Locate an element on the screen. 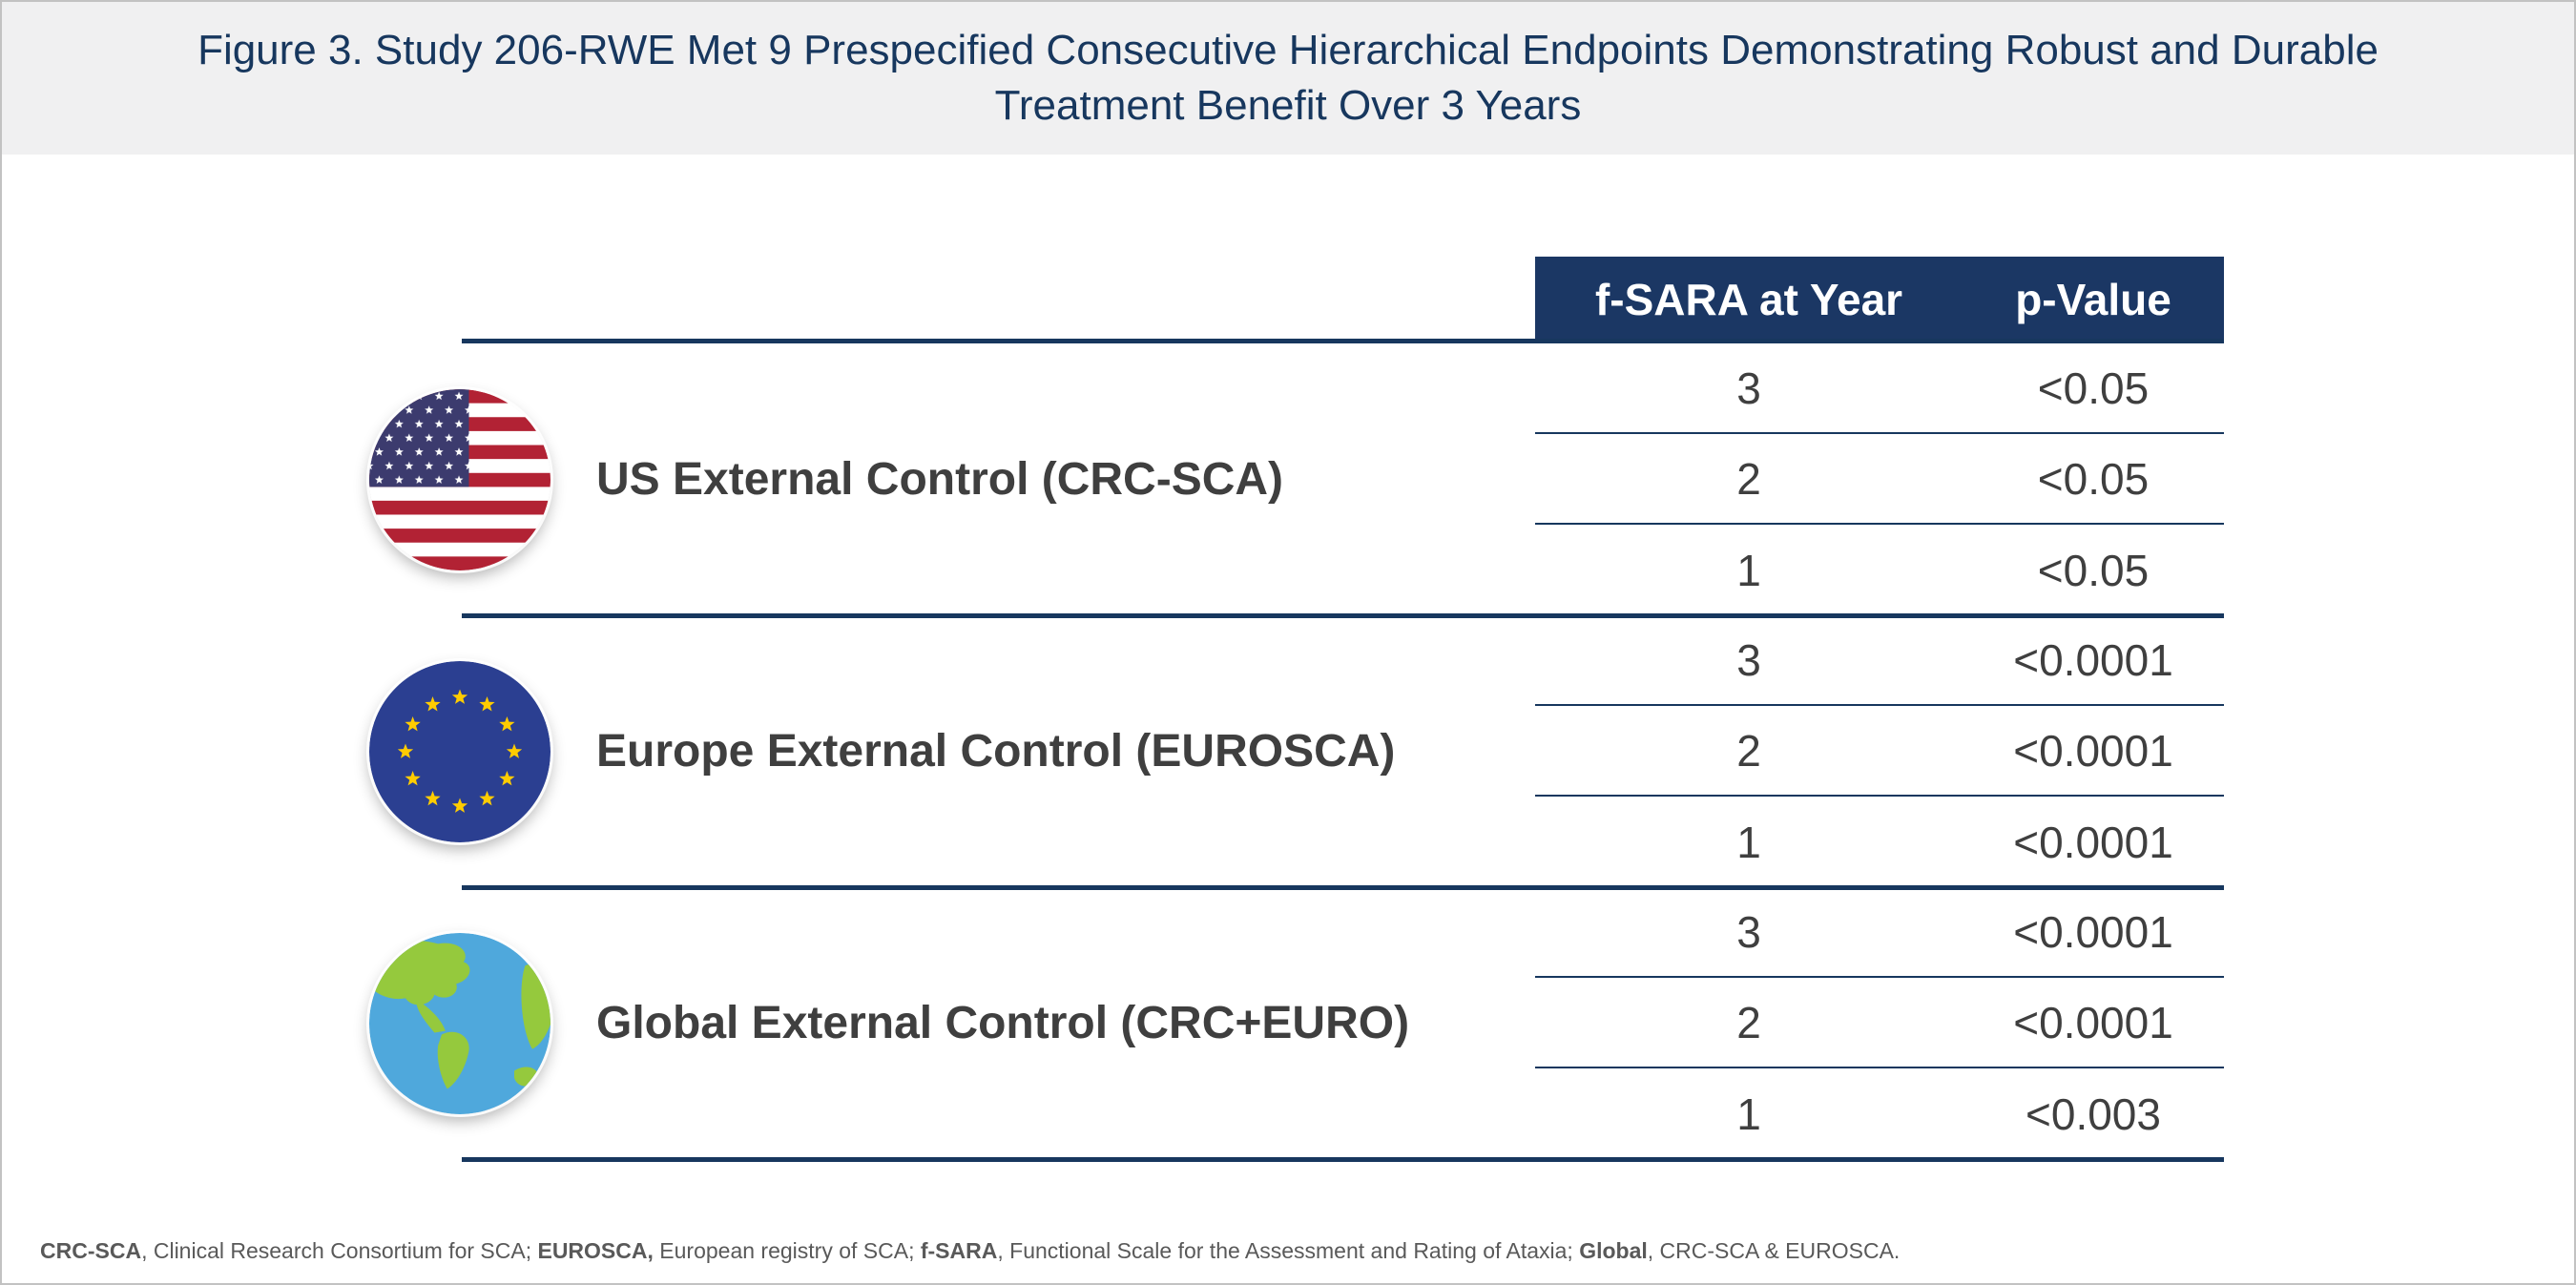 Image resolution: width=2576 pixels, height=1285 pixels. results-table-header: f-SARA at Year p-Value is located at coordinates (1879, 299).